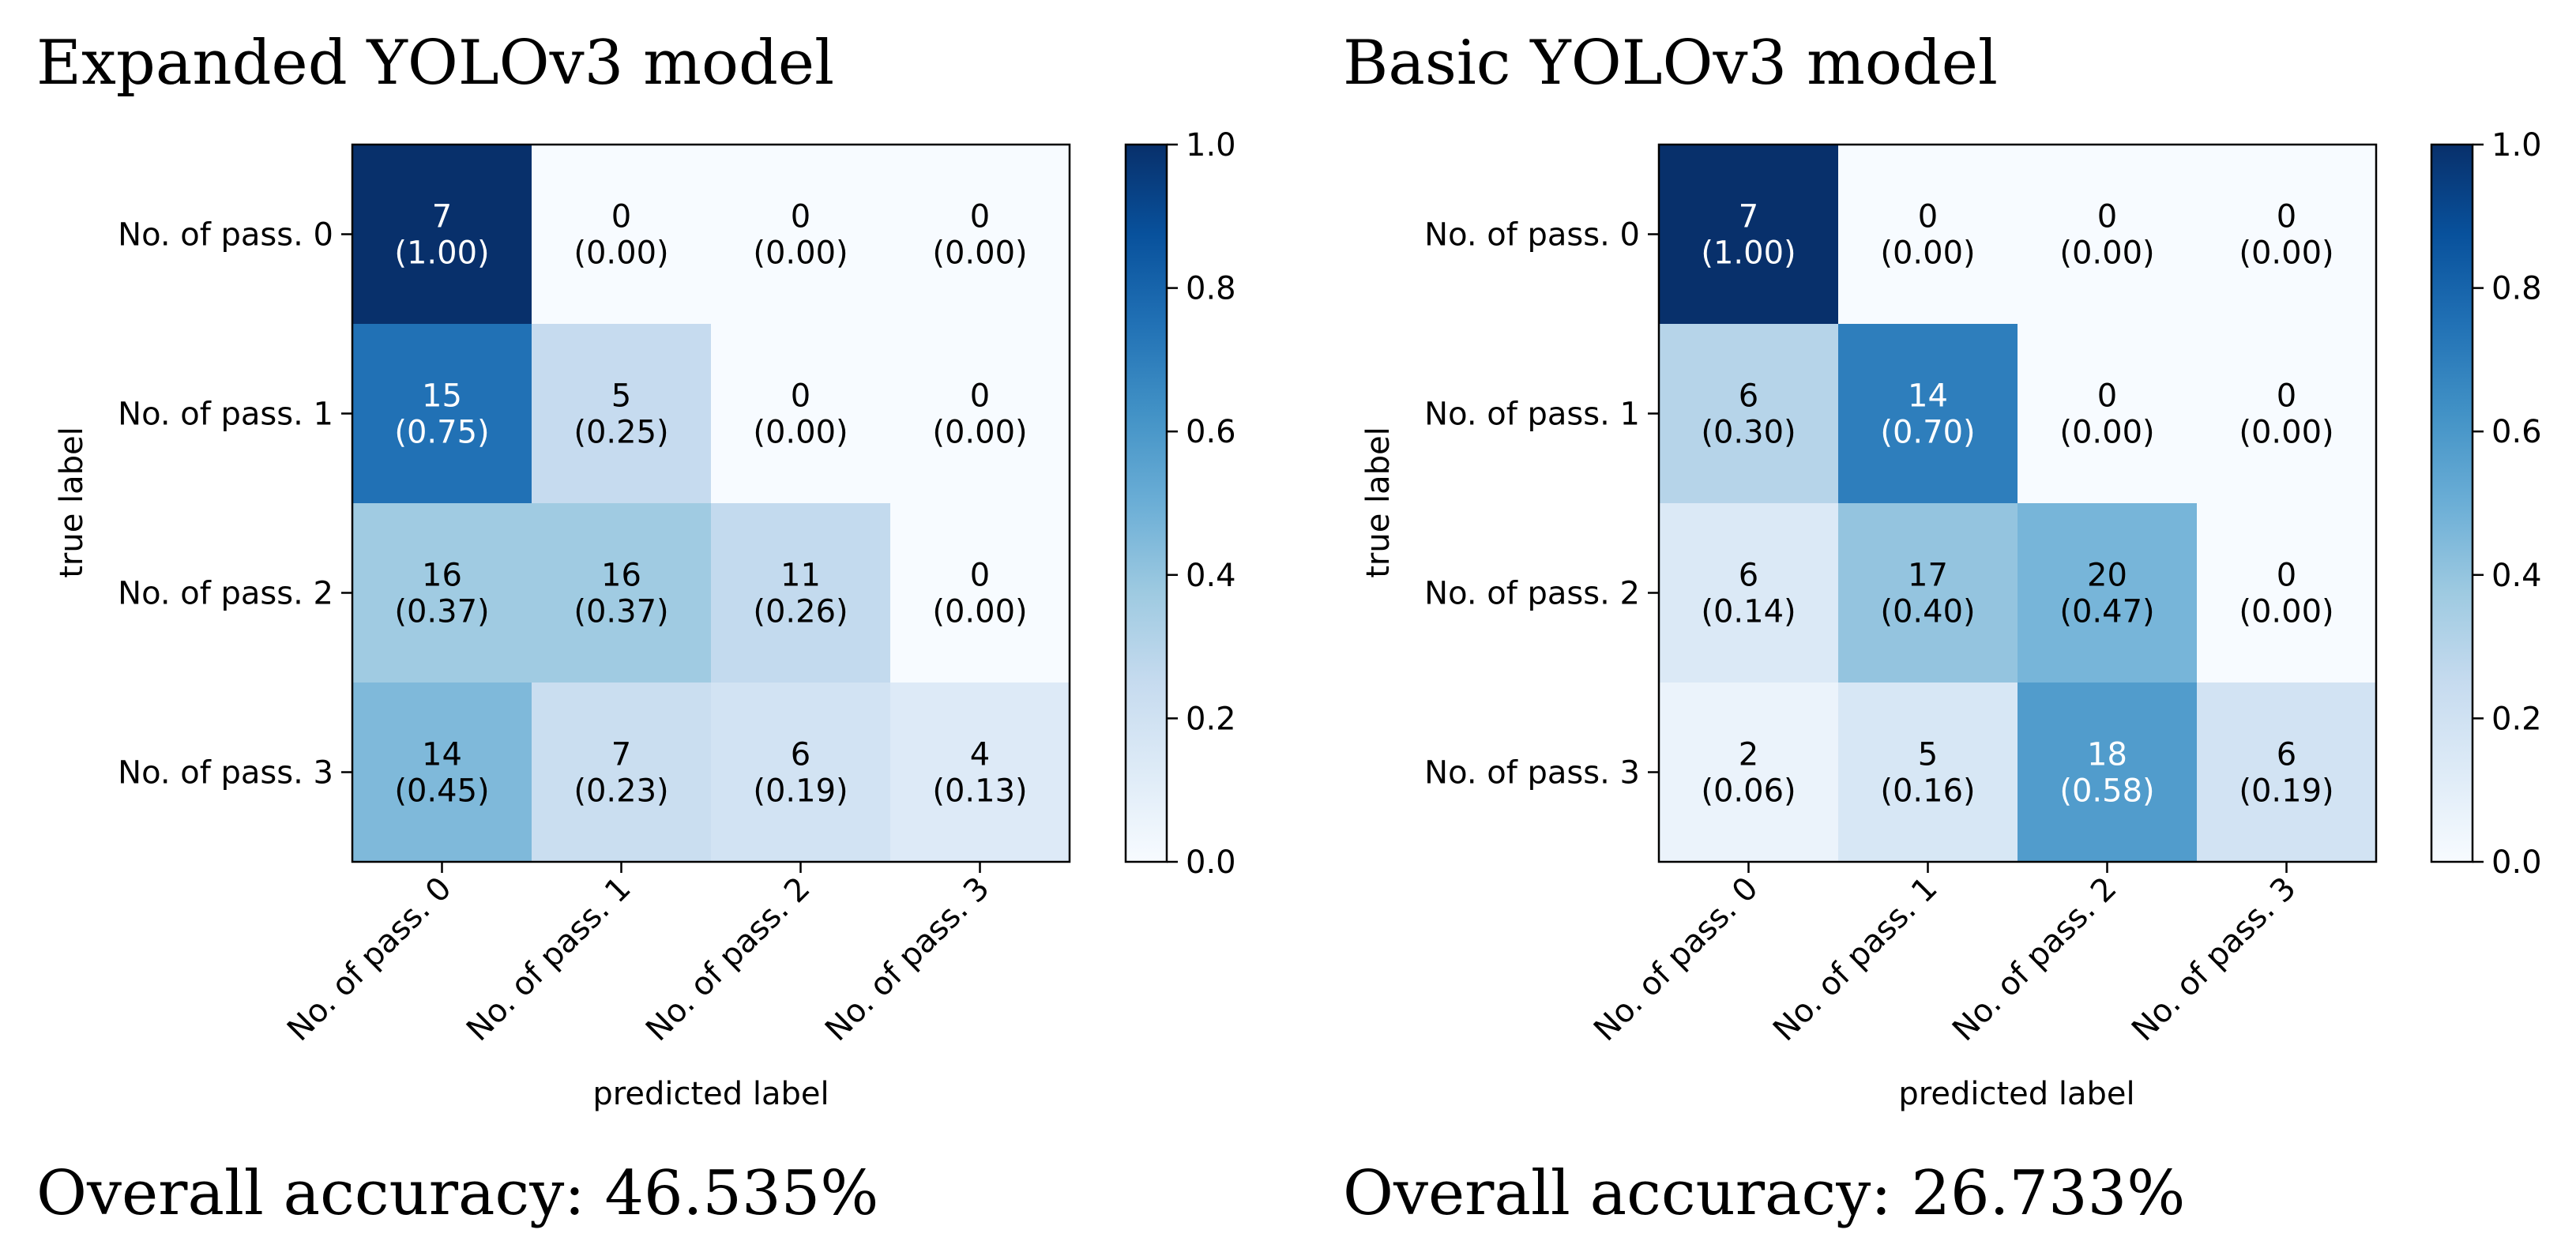 The image size is (2576, 1256). I want to click on y-tick-label: No. of pass. 3, so click(226, 774).